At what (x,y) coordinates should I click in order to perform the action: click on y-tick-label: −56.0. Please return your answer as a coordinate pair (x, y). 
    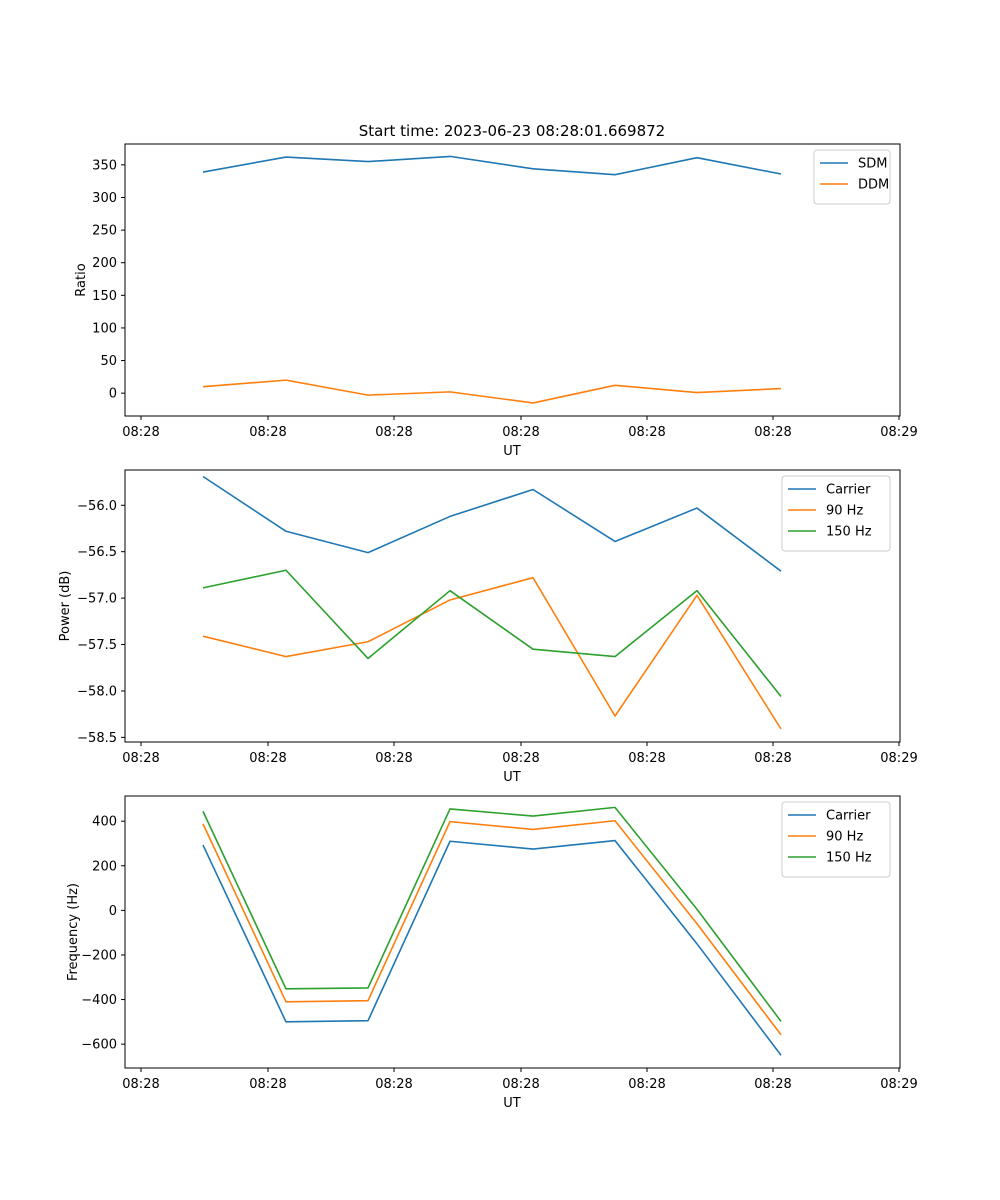
    Looking at the image, I should click on (97, 506).